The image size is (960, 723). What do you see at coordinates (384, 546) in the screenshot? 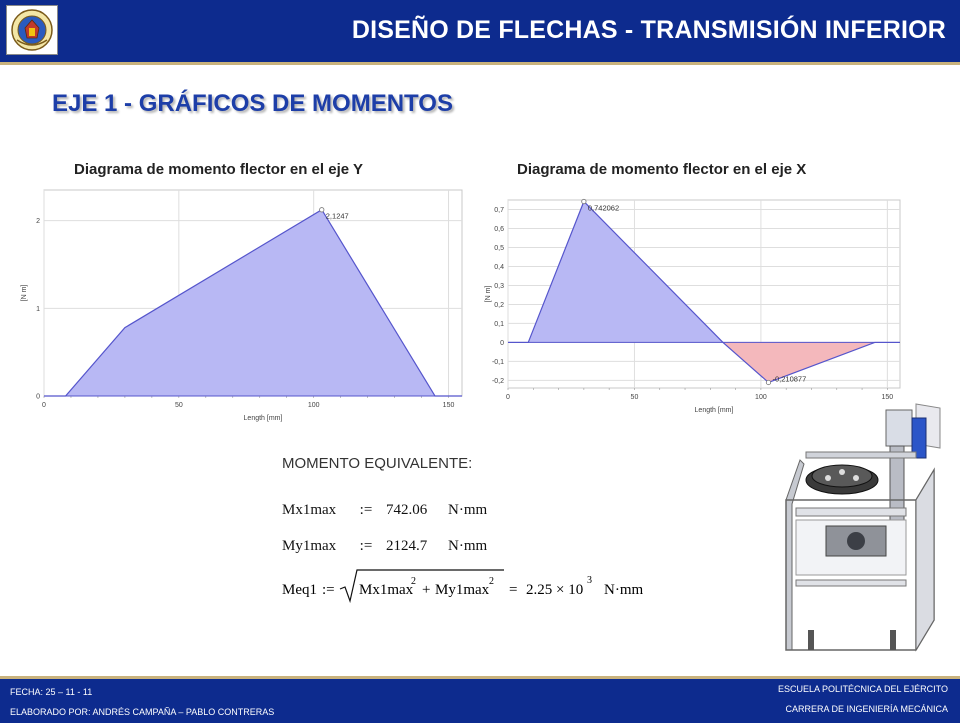
I see `formula-row-my: My1max := 2124.7 N·mm` at bounding box center [384, 546].